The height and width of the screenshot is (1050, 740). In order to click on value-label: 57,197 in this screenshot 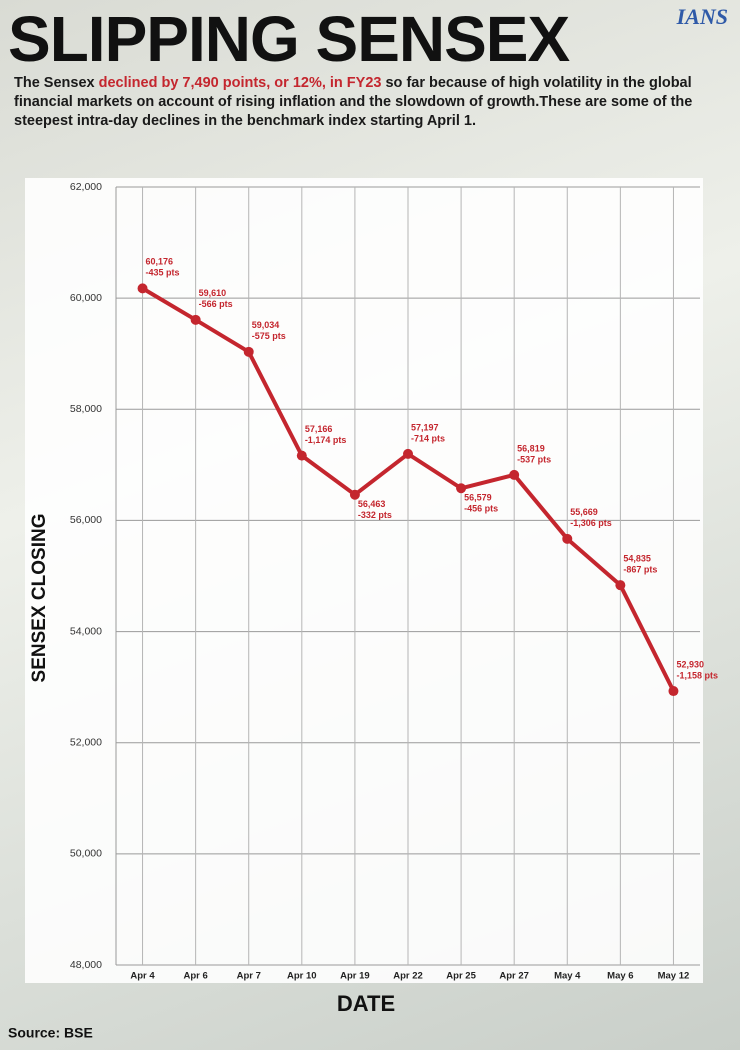, I will do `click(425, 427)`.